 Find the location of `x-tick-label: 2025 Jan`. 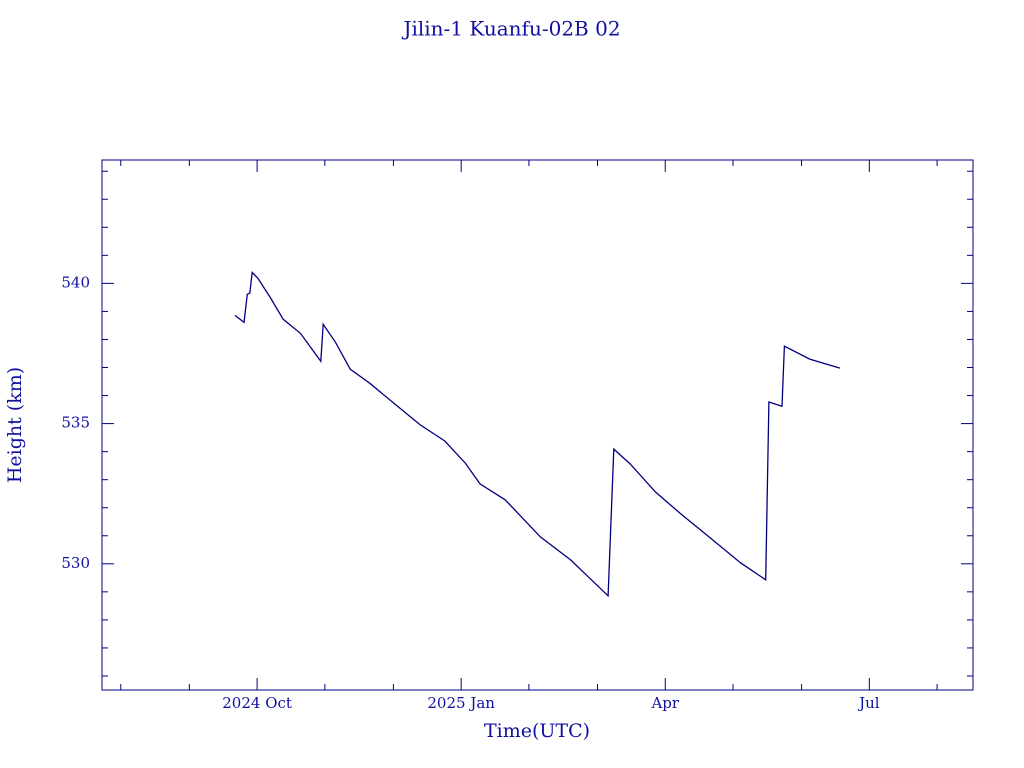

x-tick-label: 2025 Jan is located at coordinates (461, 703).